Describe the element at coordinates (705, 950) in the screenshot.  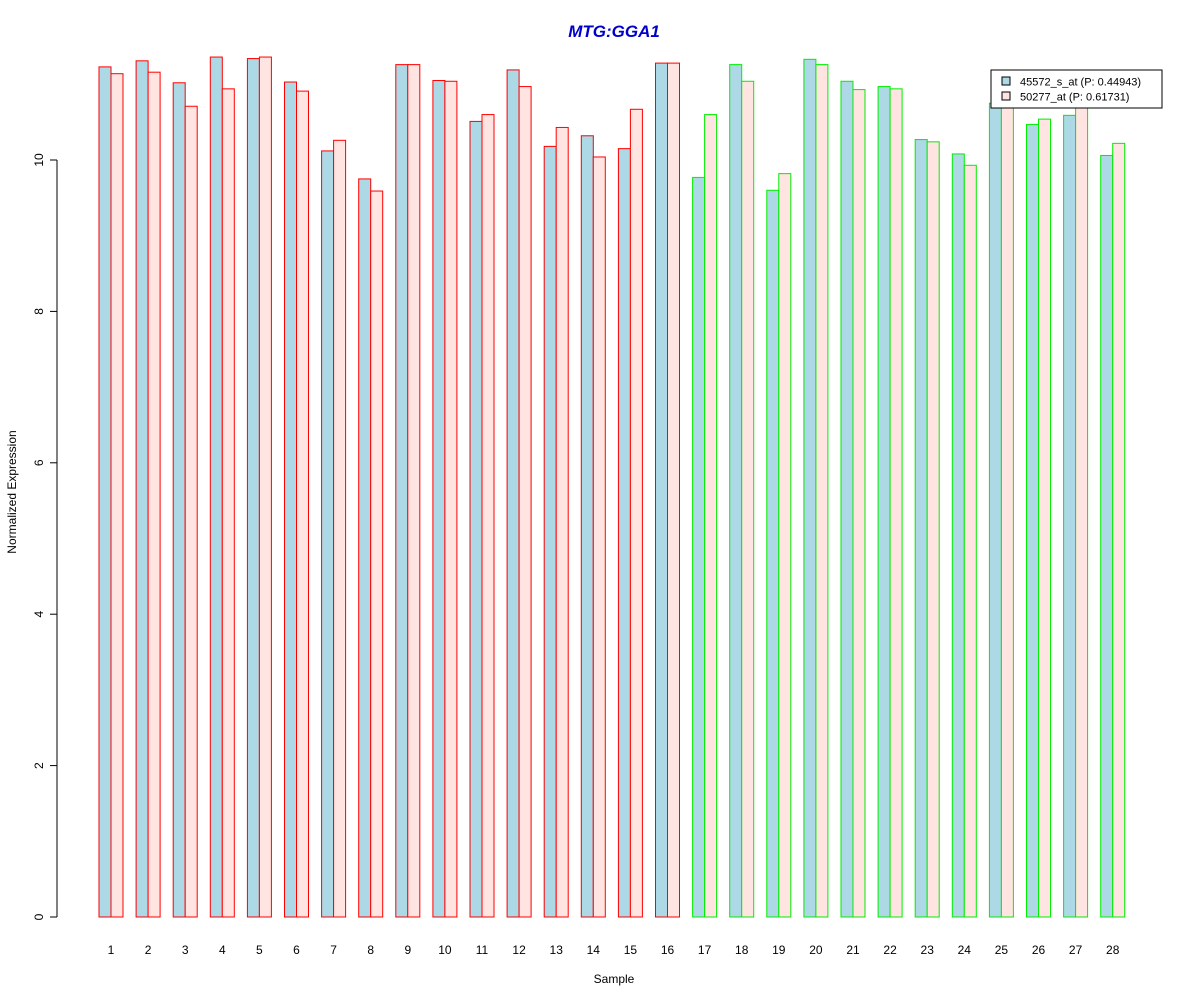
I see `x-tick-label: 17` at that location.